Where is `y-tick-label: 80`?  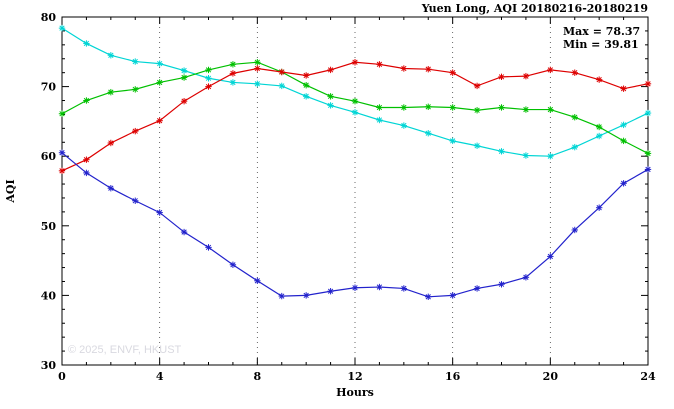 y-tick-label: 80 is located at coordinates (49, 17).